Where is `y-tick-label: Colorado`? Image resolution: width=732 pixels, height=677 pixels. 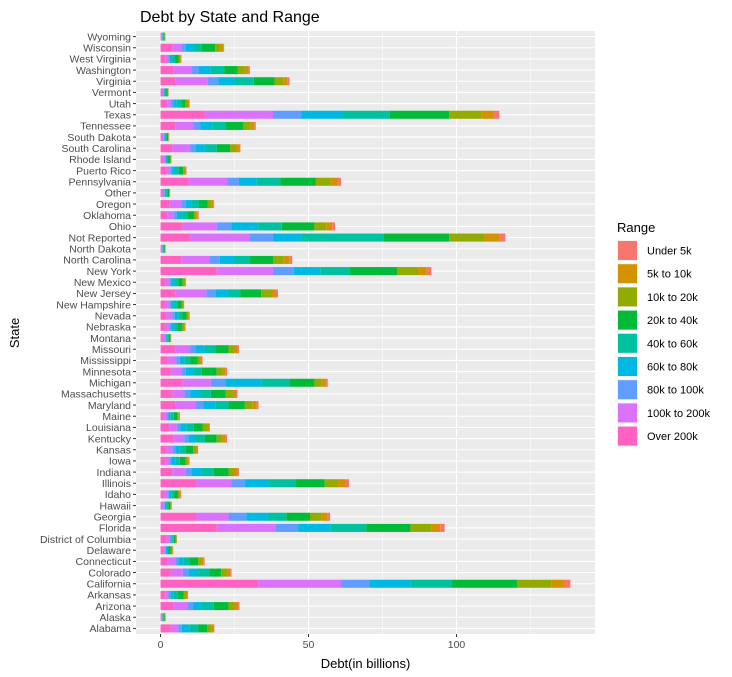 y-tick-label: Colorado is located at coordinates (109, 573).